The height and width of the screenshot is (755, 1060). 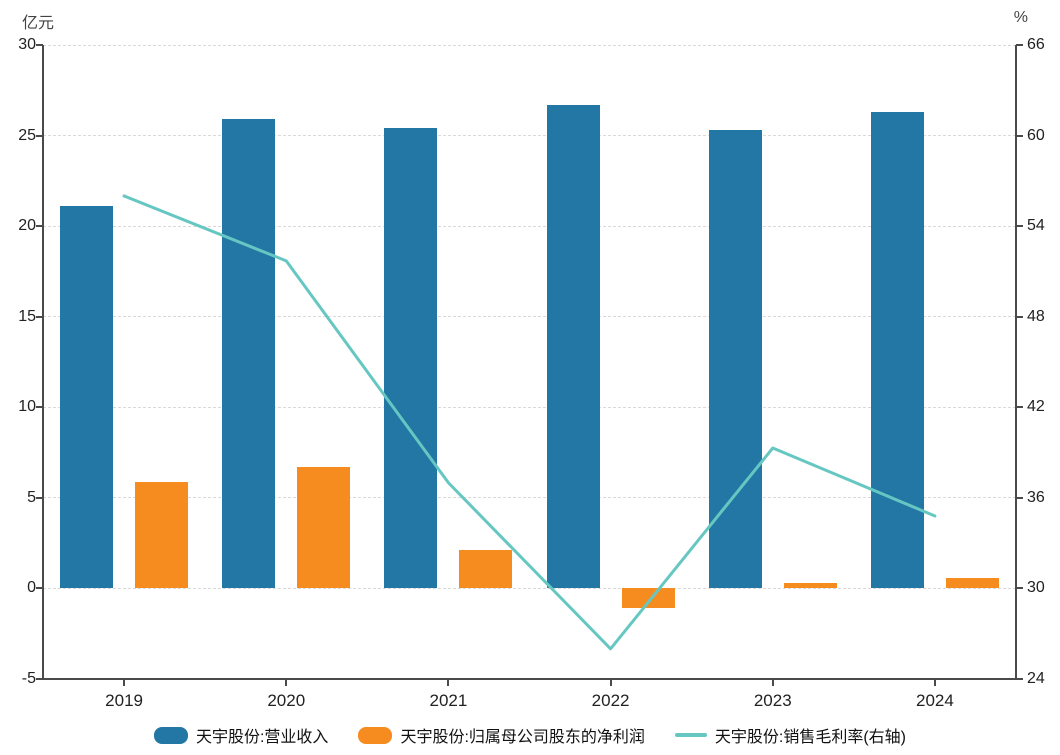 What do you see at coordinates (27, 226) in the screenshot?
I see `left-axis-tick-label: 20` at bounding box center [27, 226].